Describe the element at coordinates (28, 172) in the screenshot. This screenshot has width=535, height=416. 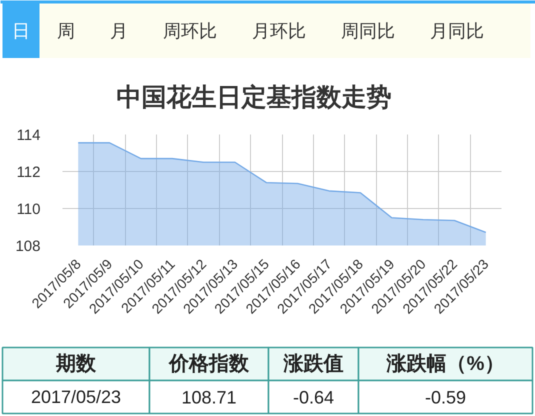
I see `y-tick-label: 112` at that location.